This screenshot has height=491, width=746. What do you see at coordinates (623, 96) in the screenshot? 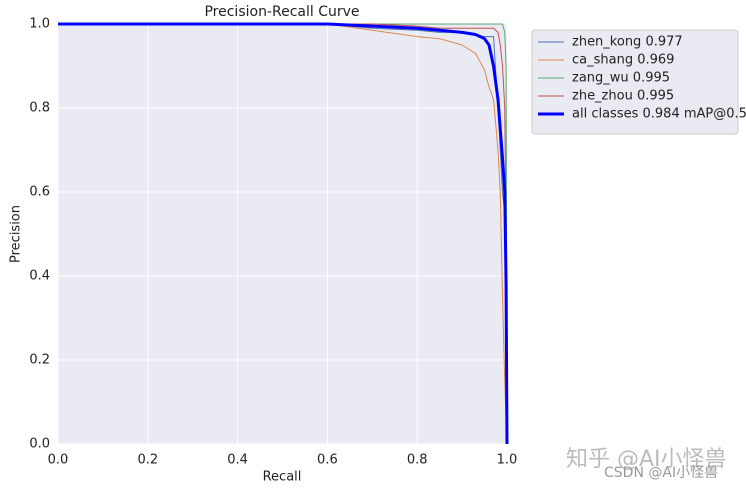
I see `legend-label: zhe_zhou 0.995` at bounding box center [623, 96].